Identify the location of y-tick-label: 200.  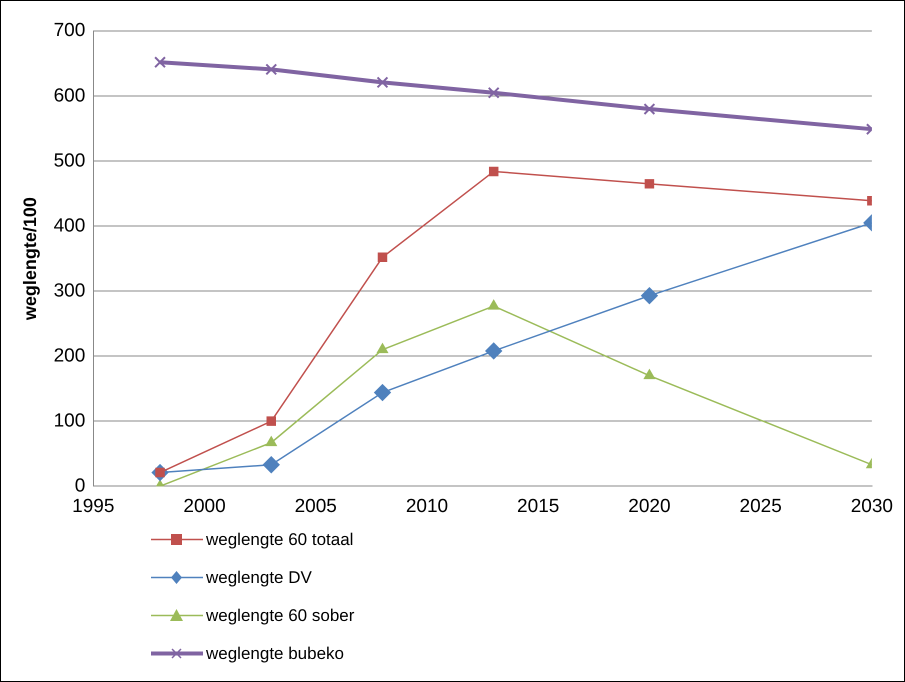
(70, 355).